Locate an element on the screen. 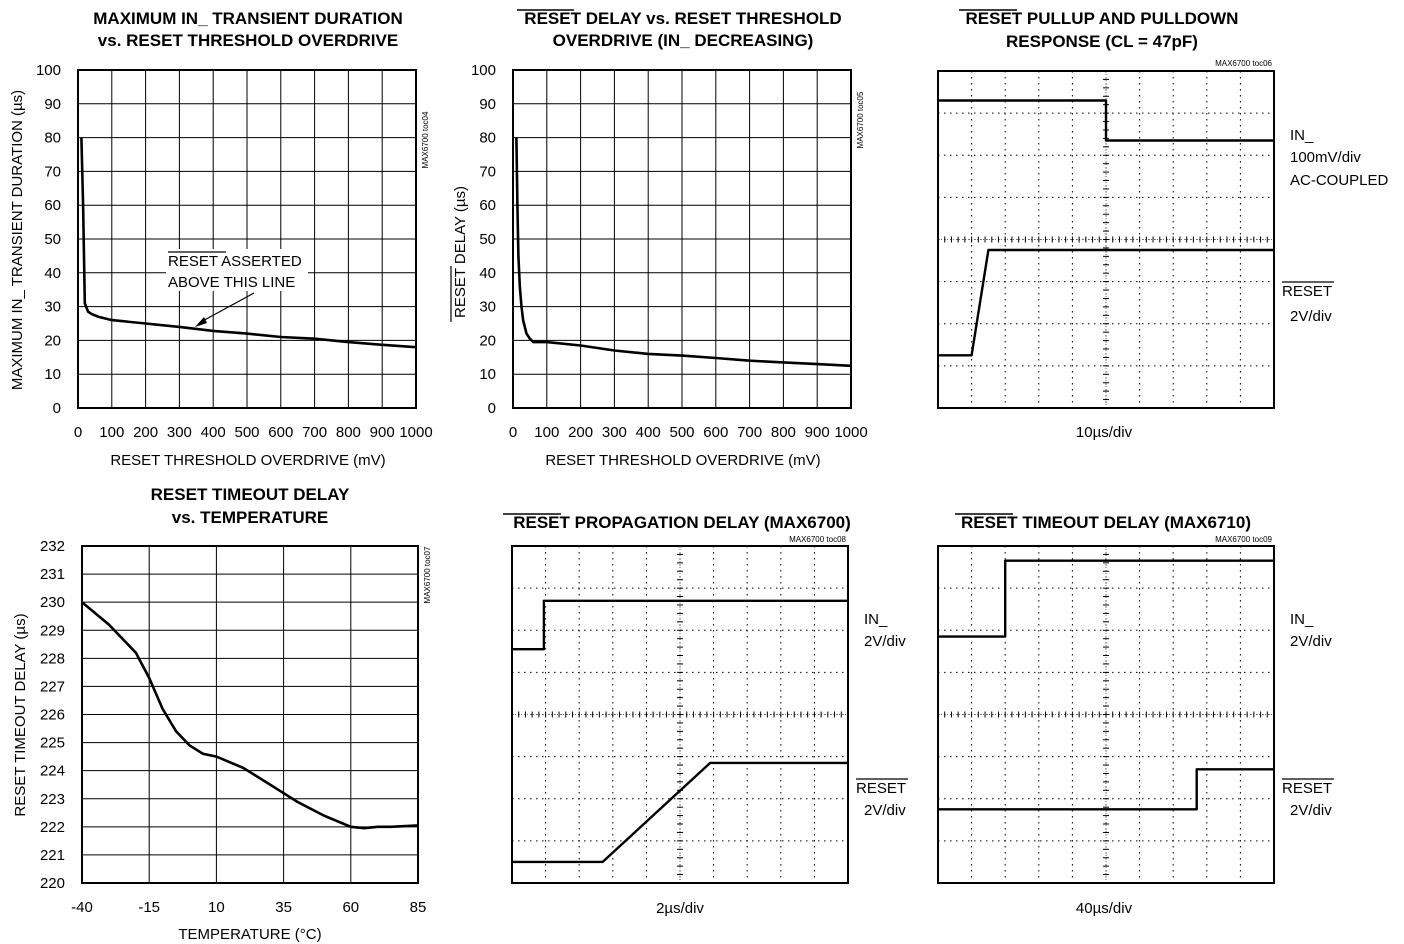 The image size is (1404, 944). y-tick-labels: 220 221 222 223 224 225 226 227 228 229 230 231 232 is located at coordinates (52, 715).